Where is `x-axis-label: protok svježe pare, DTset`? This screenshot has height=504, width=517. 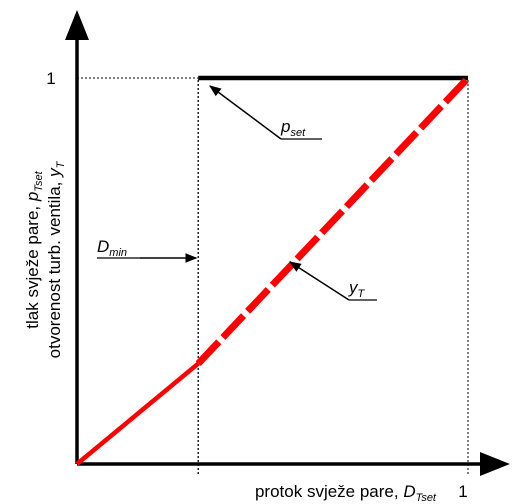
x-axis-label: protok svježe pare, DTset is located at coordinates (346, 493).